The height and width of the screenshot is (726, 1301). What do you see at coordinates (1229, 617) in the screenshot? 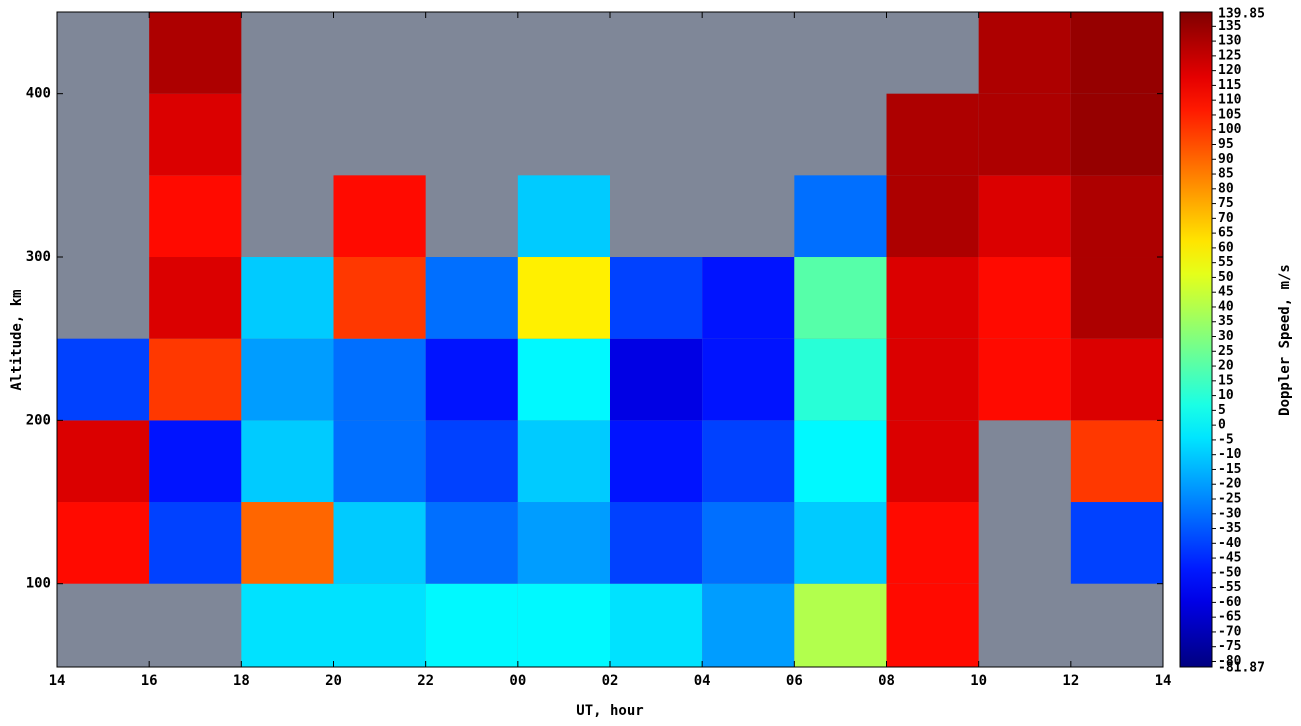
I see `colorbar-tick-label: -65` at bounding box center [1229, 617].